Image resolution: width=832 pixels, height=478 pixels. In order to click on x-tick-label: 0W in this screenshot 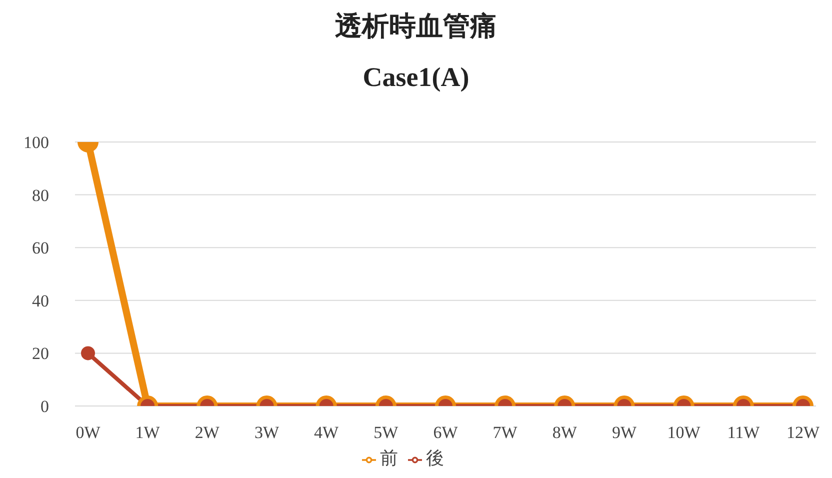, I will do `click(89, 432)`.